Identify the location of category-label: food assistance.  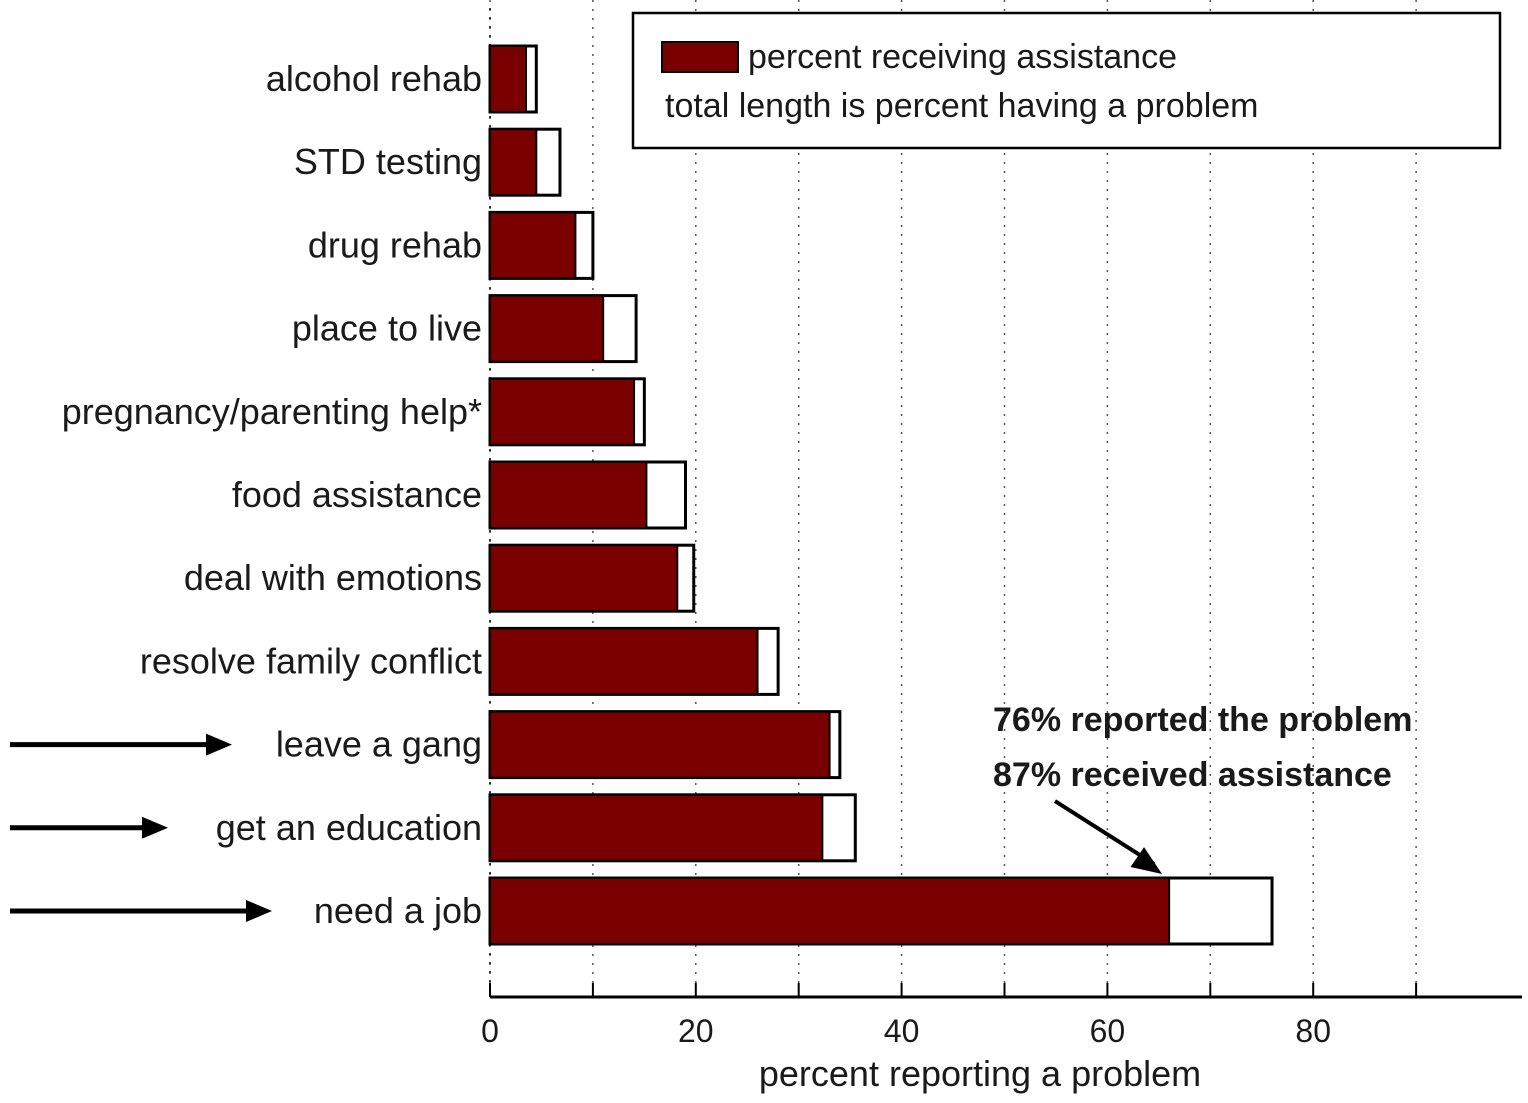
(357, 494).